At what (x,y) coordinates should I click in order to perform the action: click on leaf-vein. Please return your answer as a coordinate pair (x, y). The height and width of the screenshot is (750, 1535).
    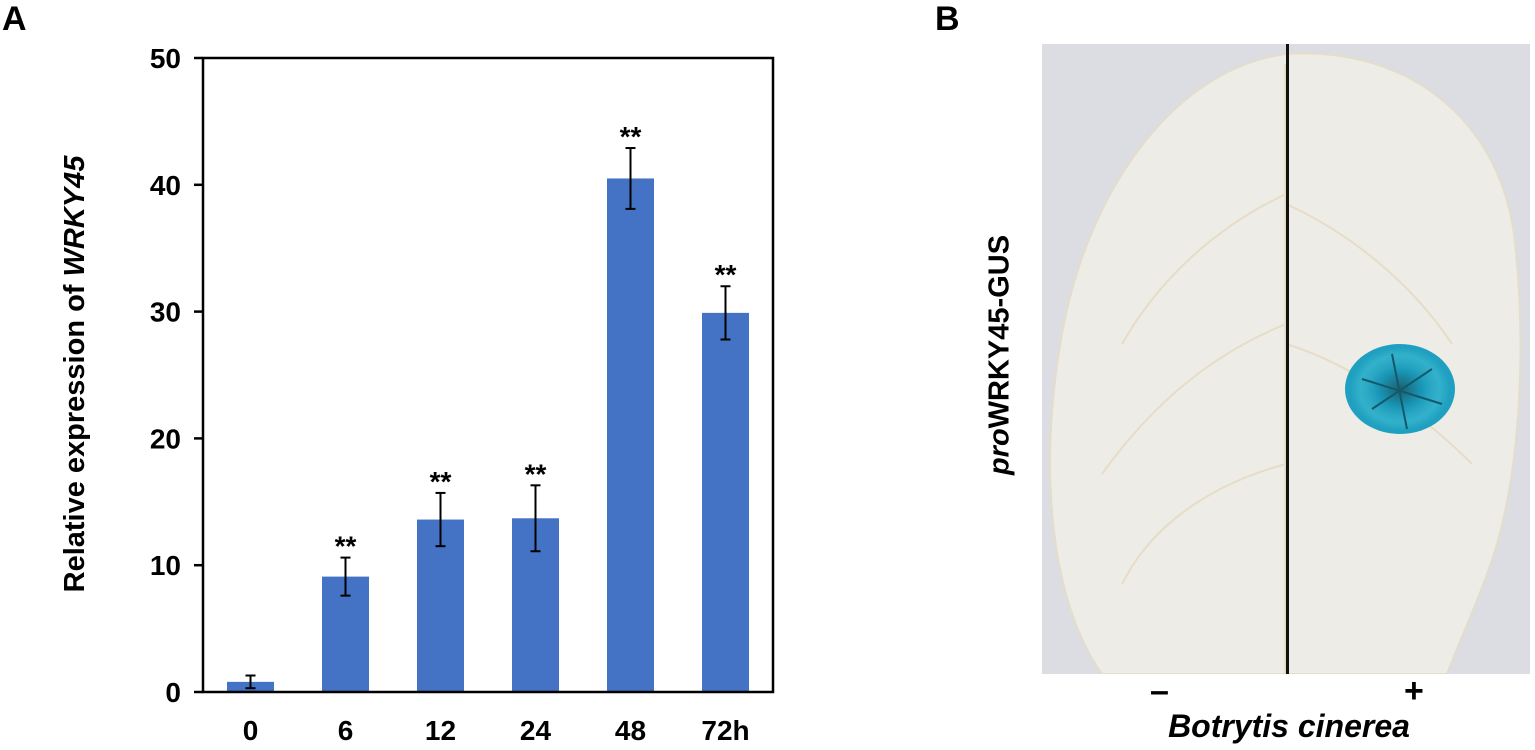
    Looking at the image, I should click on (1287, 389).